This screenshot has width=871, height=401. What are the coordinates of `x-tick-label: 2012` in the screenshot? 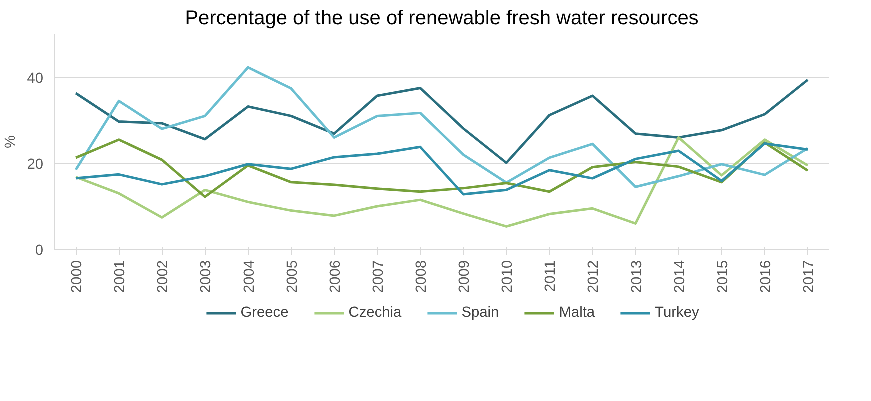 It's located at (594, 277).